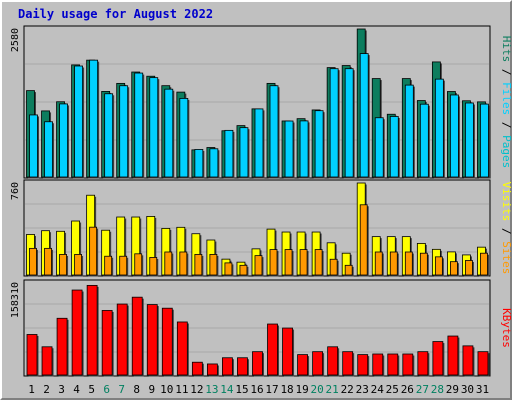  I want to click on y-max-label: 2580, so click(15, 40).